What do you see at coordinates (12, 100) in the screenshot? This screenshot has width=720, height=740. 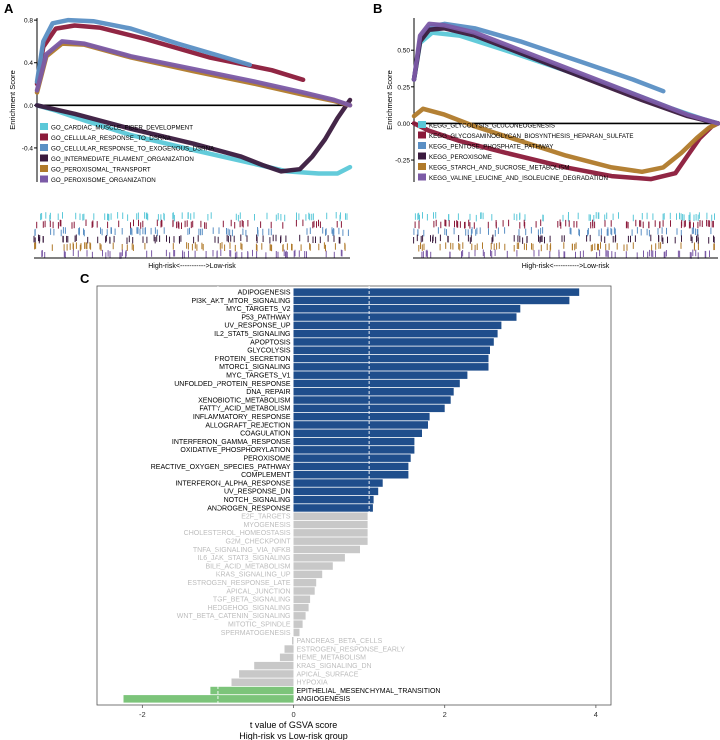 I see `y-axis-label: Enrichment Score` at bounding box center [12, 100].